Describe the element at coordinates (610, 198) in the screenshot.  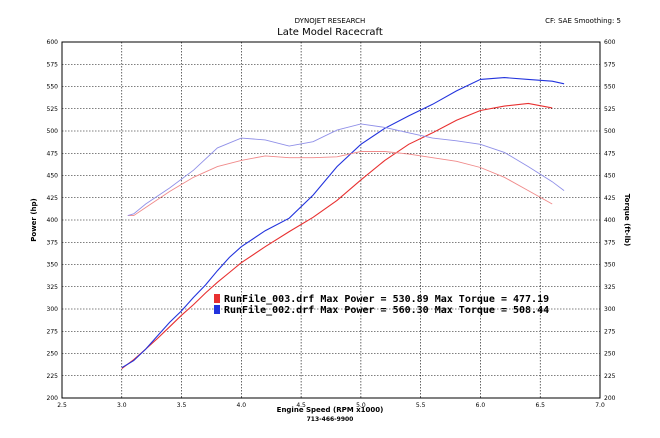
I see `y-tick-label-right: 425` at that location.